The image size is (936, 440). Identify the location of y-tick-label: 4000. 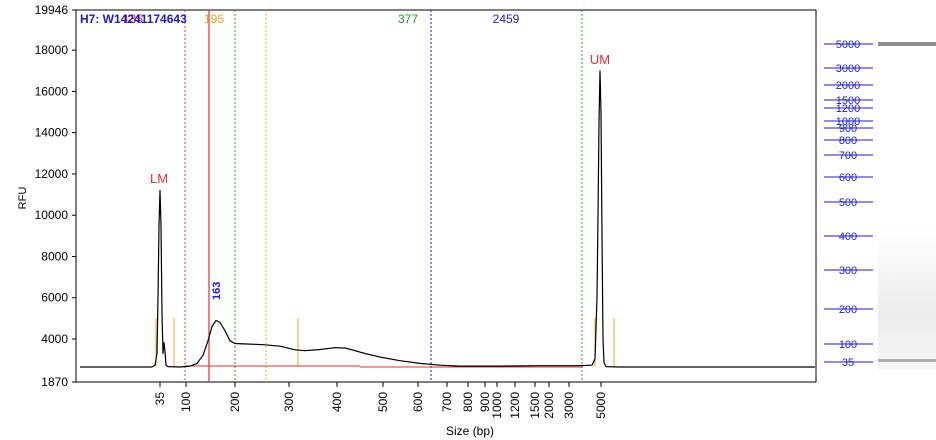
(54, 339).